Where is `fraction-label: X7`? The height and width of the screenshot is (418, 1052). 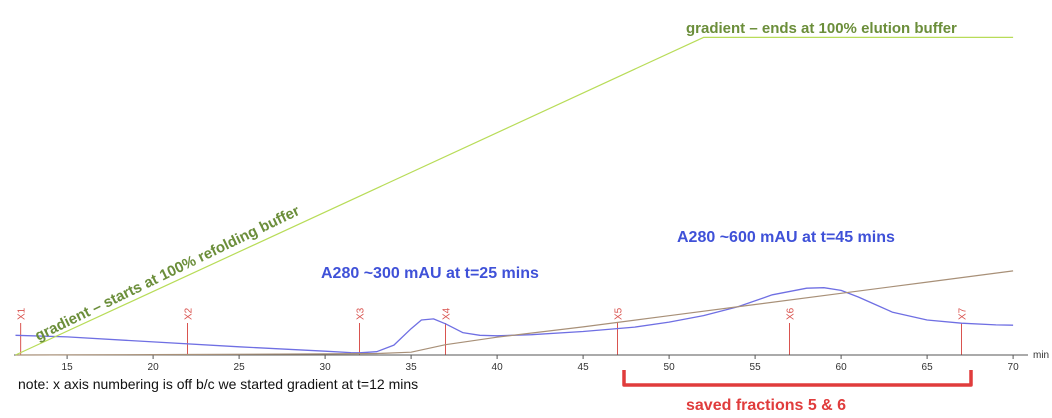
fraction-label: X7 is located at coordinates (963, 313).